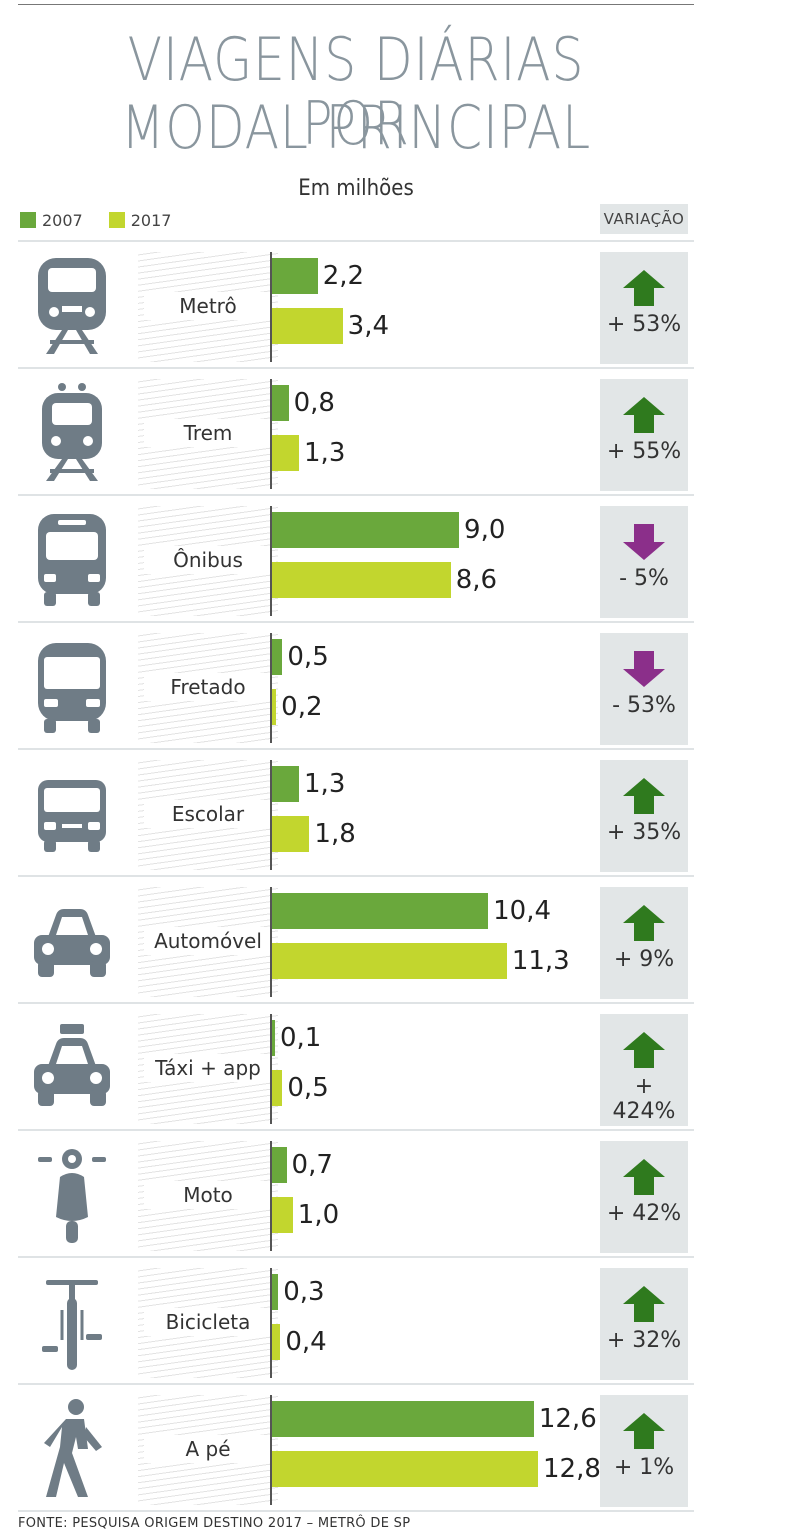  I want to click on value-label-2007: 1,3, so click(325, 784).